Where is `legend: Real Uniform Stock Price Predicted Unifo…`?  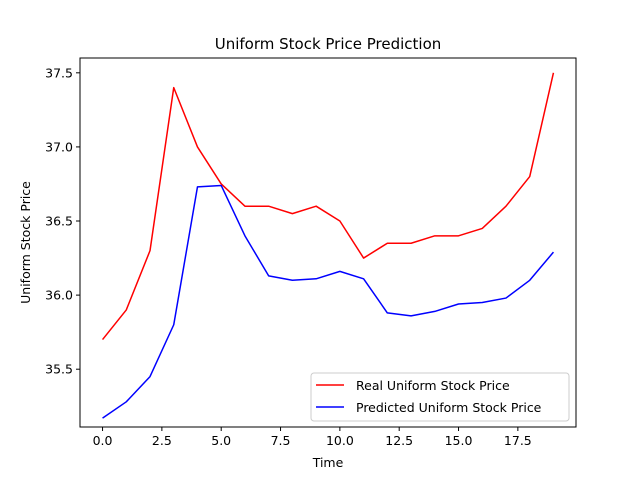
legend: Real Uniform Stock Price Predicted Unifo… is located at coordinates (440, 397).